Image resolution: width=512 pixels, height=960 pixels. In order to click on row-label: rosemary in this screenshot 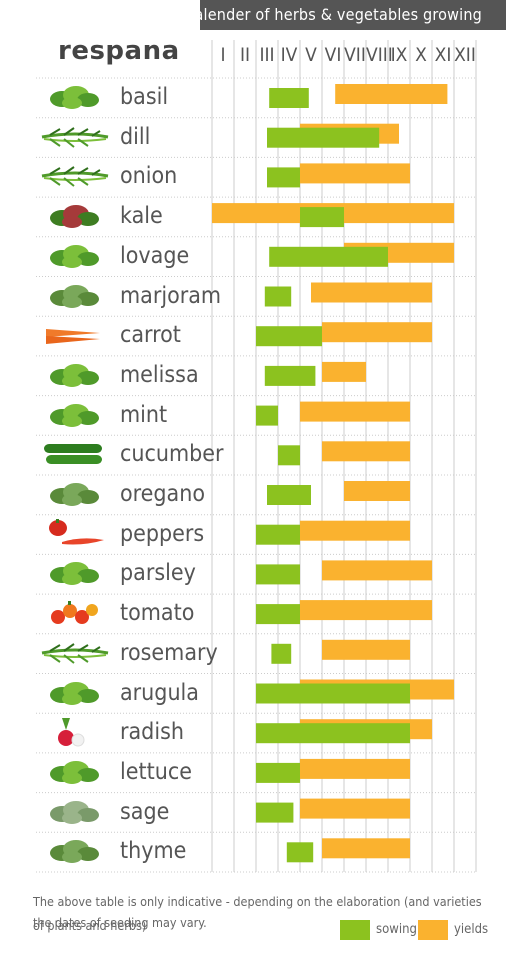, I will do `click(169, 652)`.